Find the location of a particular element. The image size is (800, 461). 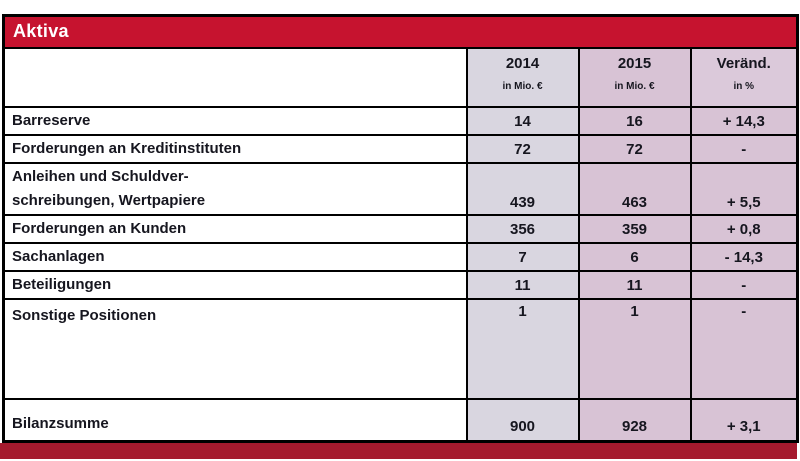

row-label-cell: Sonstige Positionen is located at coordinates (235, 349).